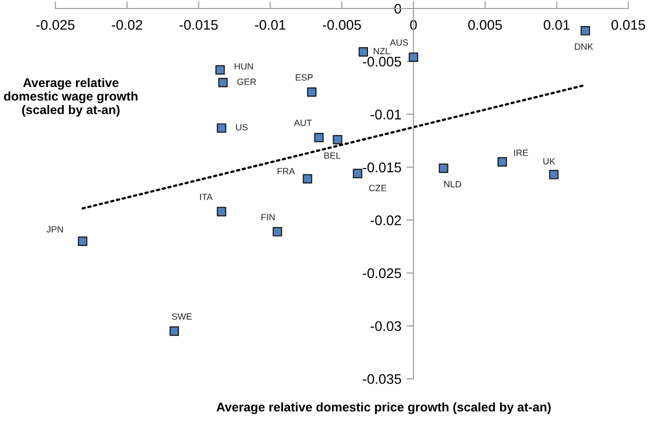  I want to click on x-tick-label: -0.025, so click(55, 25).